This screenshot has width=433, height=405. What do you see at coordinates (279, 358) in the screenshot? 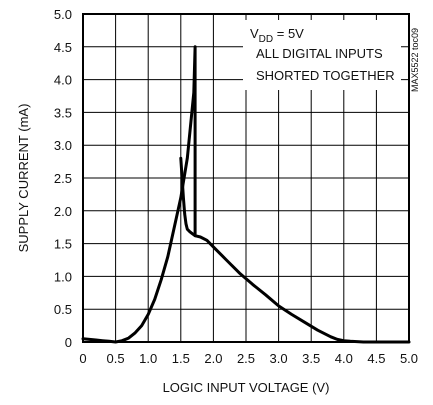
I see `x-tick-label: 3.0` at bounding box center [279, 358].